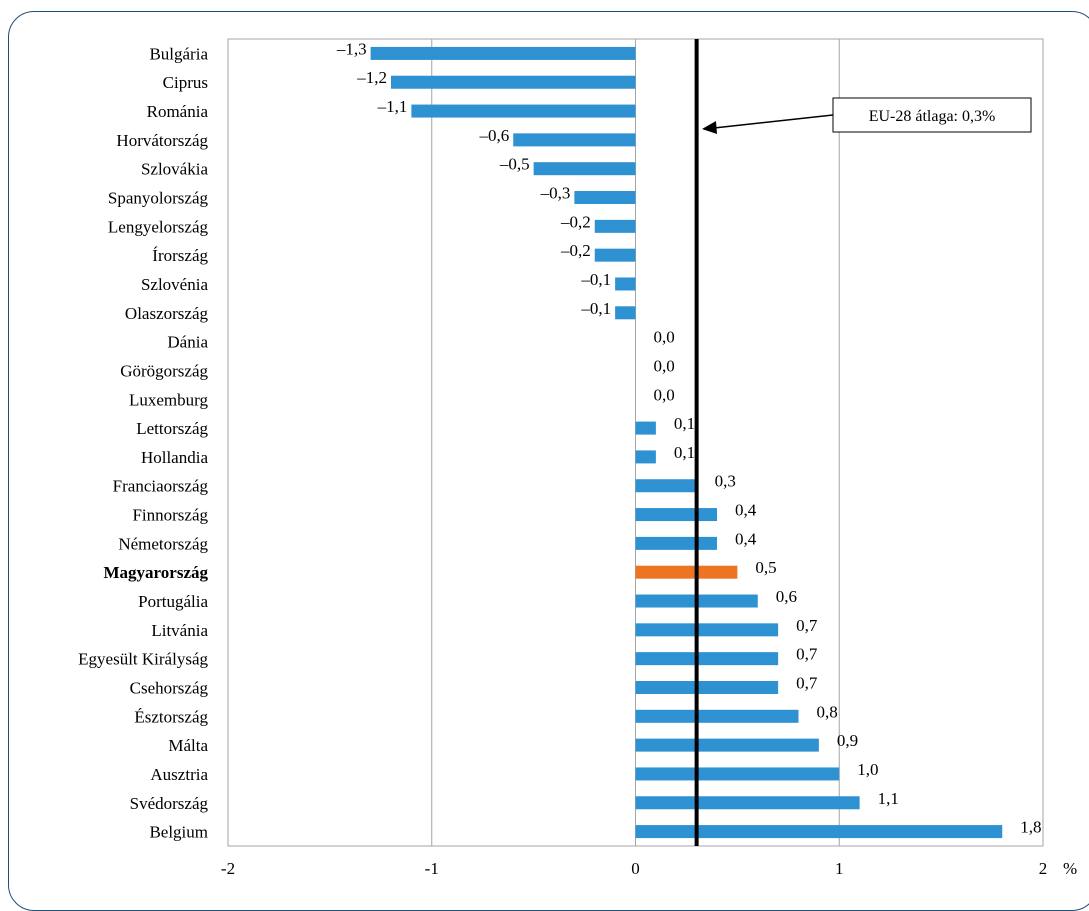 This screenshot has height=911, width=1089. I want to click on value-label-luxemburg: 0,0, so click(664, 394).